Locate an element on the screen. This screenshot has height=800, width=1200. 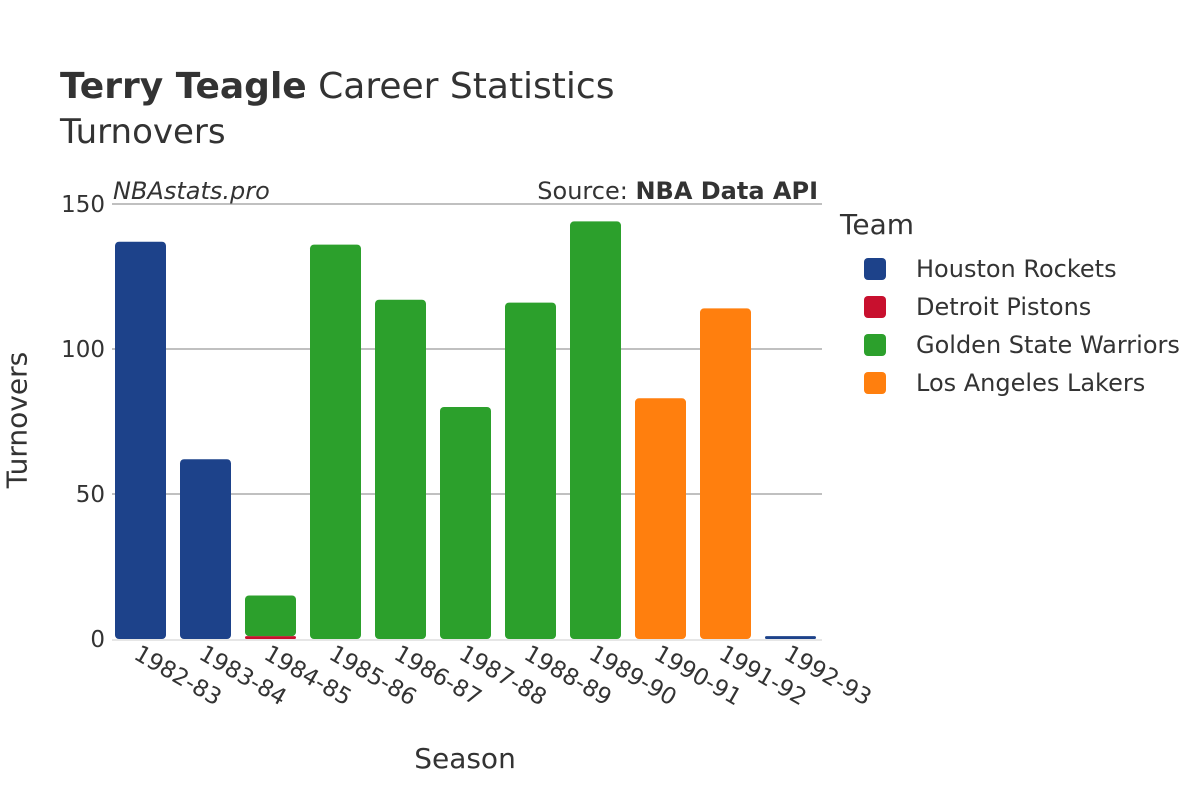
legend-label: Houston Rockets is located at coordinates (1016, 269).